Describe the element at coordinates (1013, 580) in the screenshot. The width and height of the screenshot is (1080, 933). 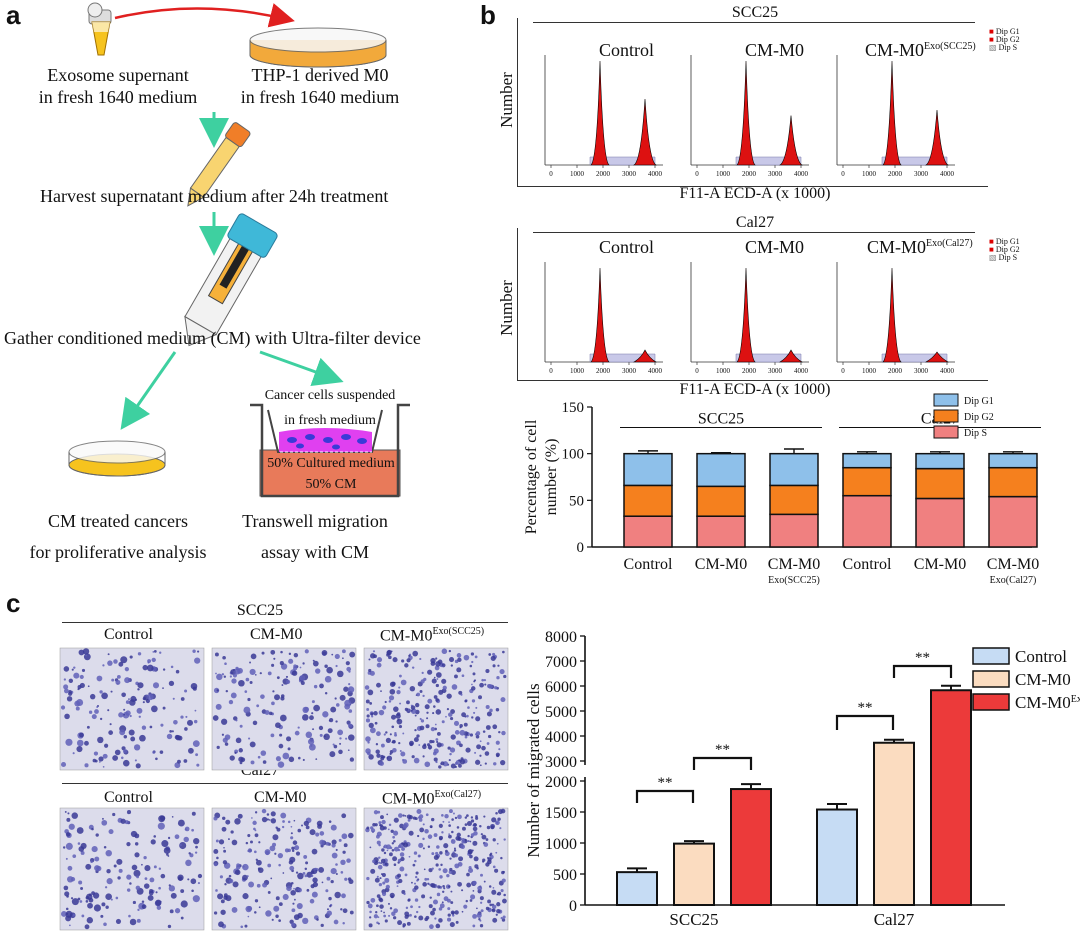
I see `stack-x-tick-sublabel: Exo(Cal27)` at that location.